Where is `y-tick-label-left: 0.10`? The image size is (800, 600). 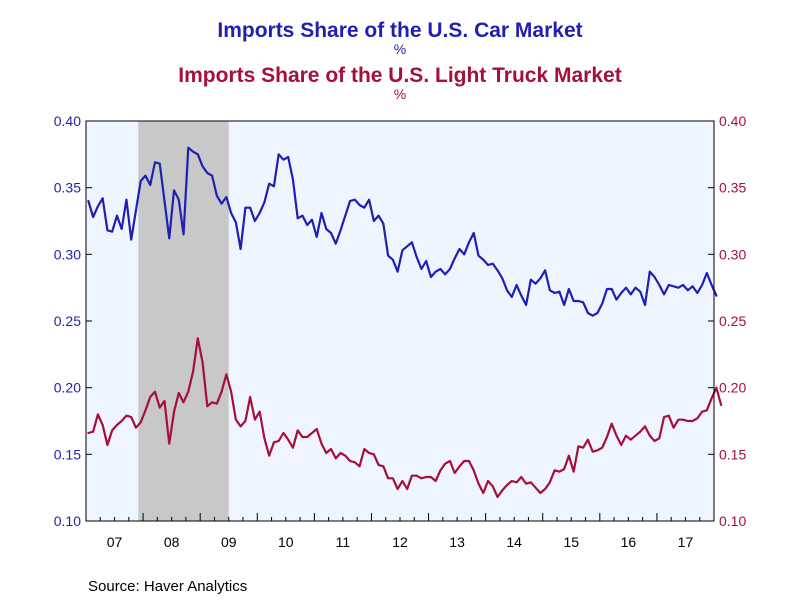
y-tick-label-left: 0.10 is located at coordinates (67, 521).